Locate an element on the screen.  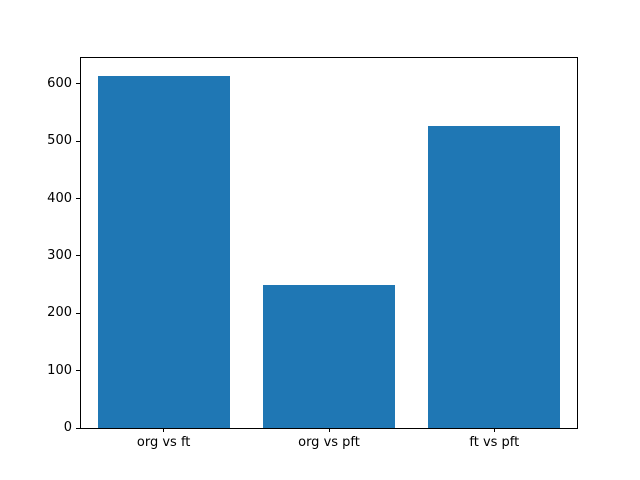
y-tick-label: 300 is located at coordinates (59, 255).